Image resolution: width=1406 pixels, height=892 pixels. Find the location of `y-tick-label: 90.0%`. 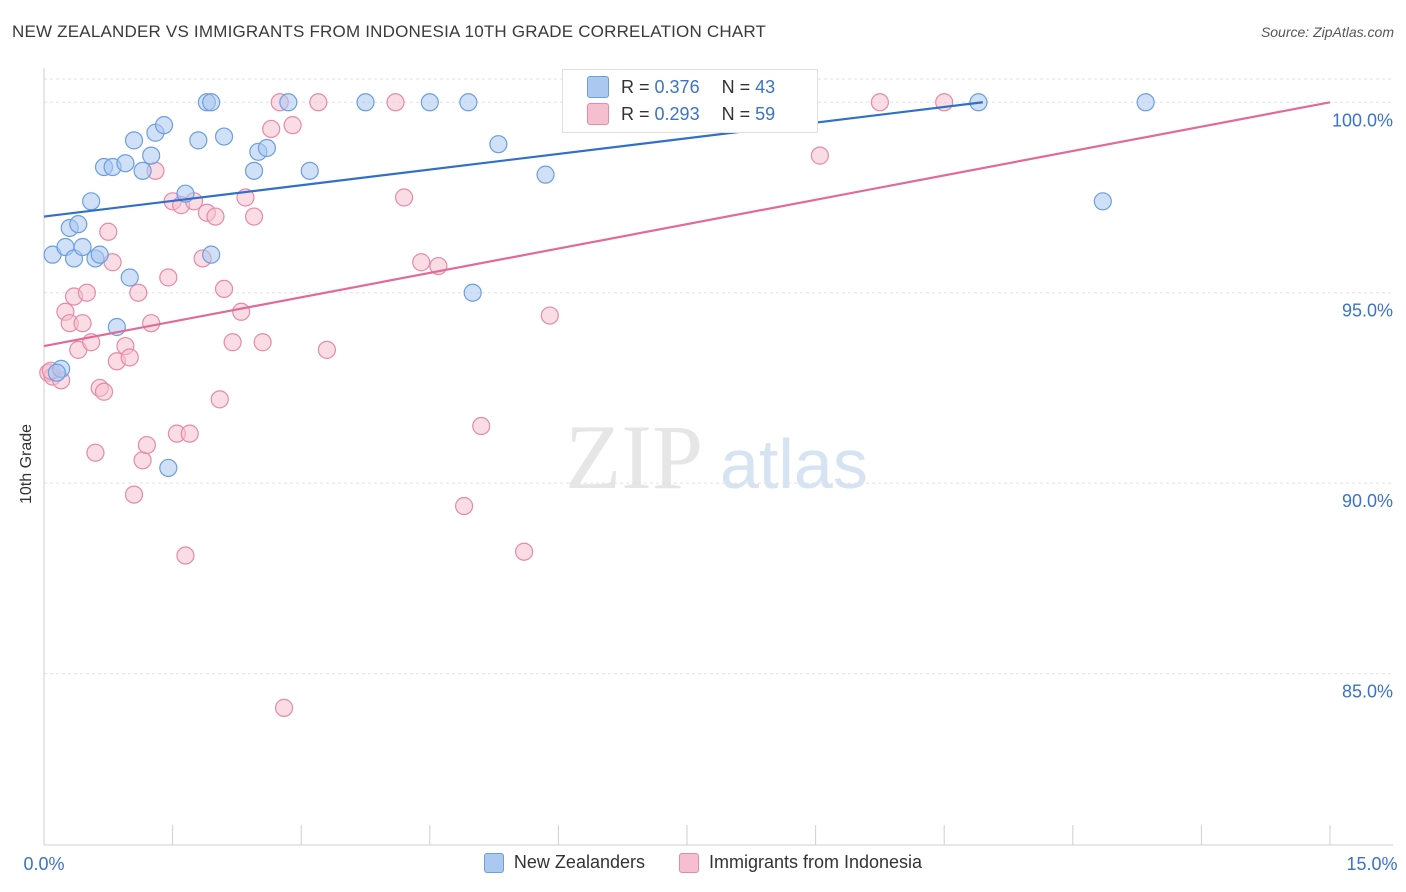

y-tick-label: 90.0% is located at coordinates (1367, 501).